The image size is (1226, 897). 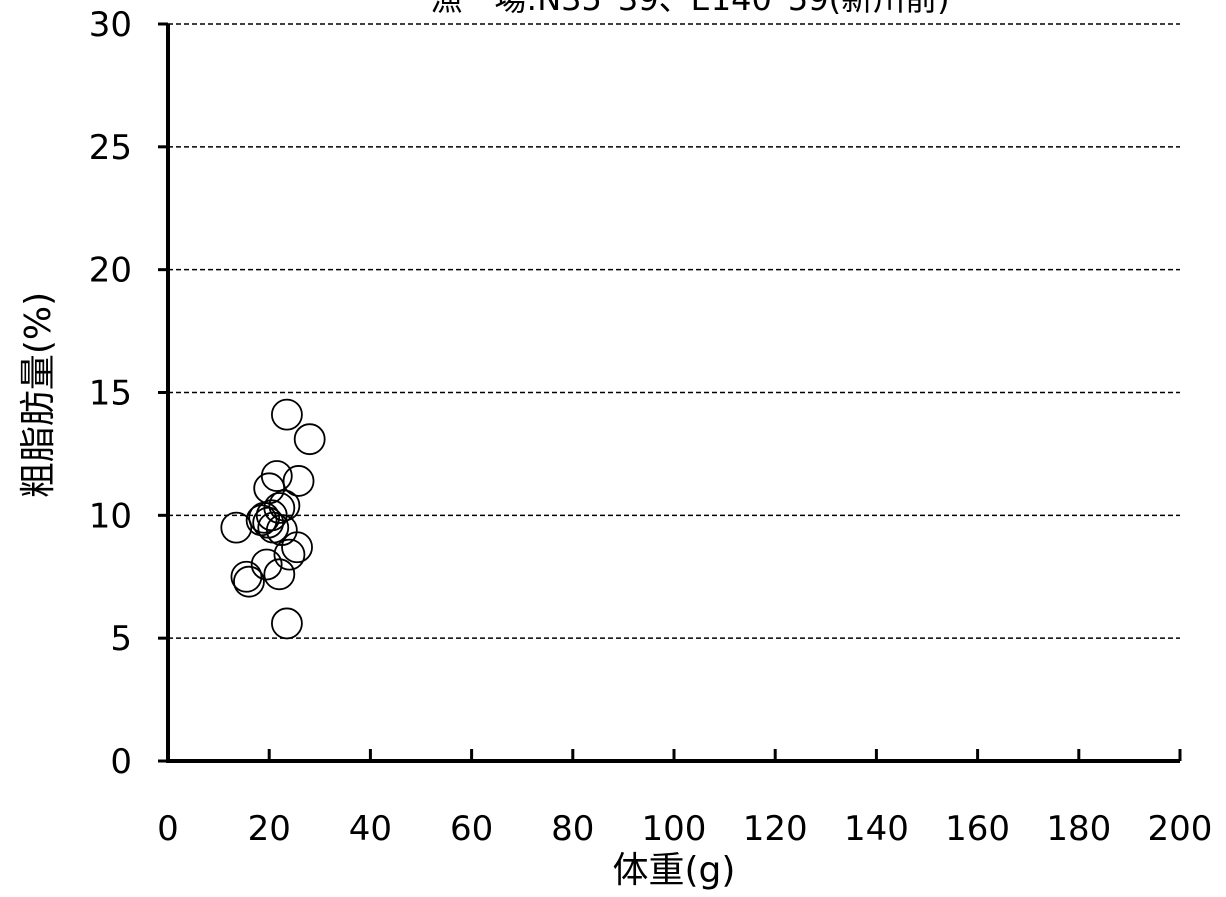 What do you see at coordinates (572, 829) in the screenshot?
I see `x-tick-label-80: 80` at bounding box center [572, 829].